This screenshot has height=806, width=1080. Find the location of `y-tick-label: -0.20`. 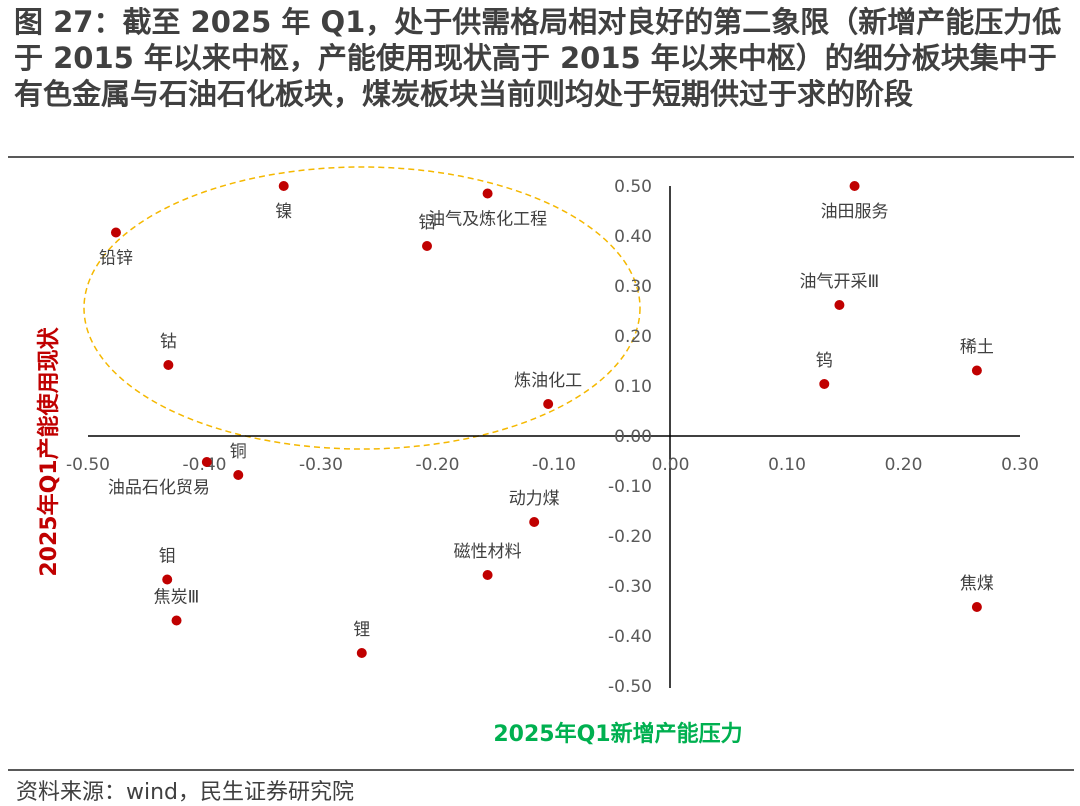

y-tick-label: -0.20 is located at coordinates (630, 537).